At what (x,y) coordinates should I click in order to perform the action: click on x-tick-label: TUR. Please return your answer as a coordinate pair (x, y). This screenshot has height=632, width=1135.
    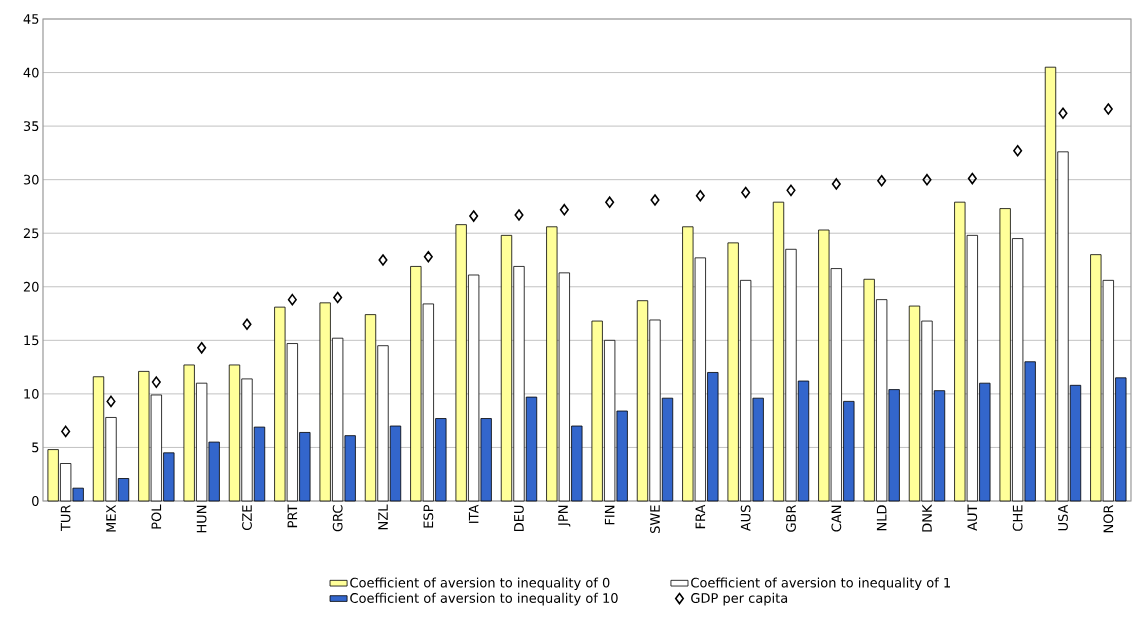
    Looking at the image, I should click on (65, 518).